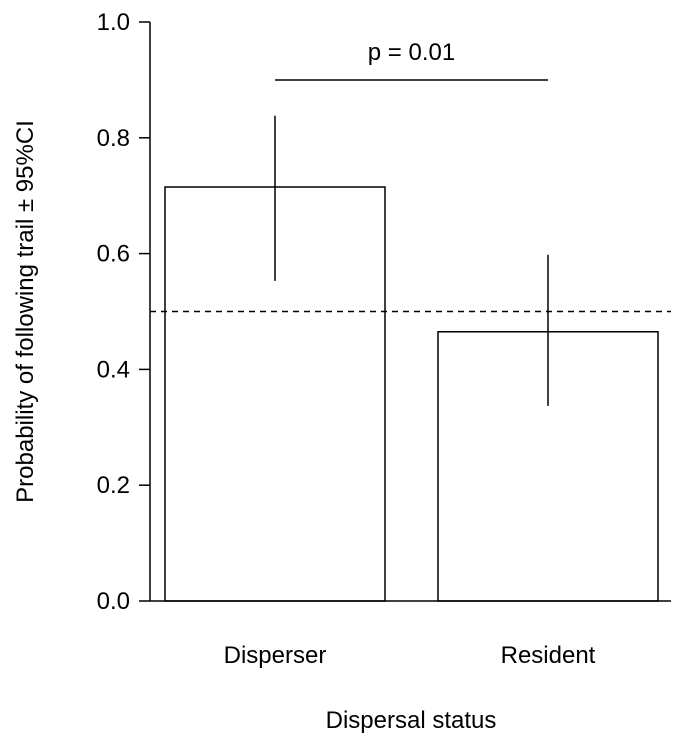 Image resolution: width=673 pixels, height=738 pixels. I want to click on y-tick-label: 0.4, so click(113, 369).